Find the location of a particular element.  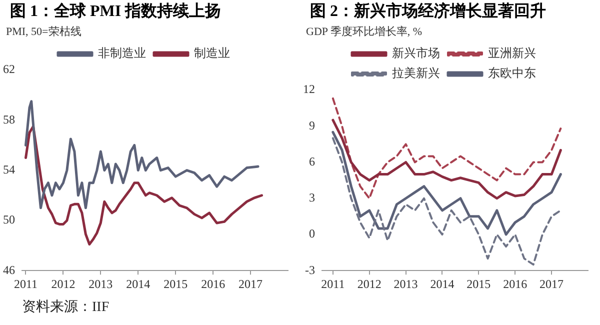

y-tick-label: 46 is located at coordinates (9, 269).